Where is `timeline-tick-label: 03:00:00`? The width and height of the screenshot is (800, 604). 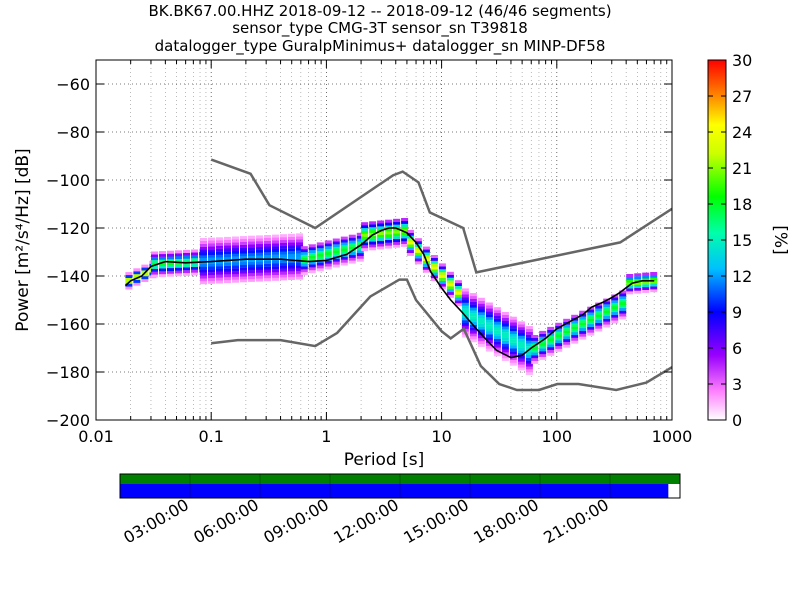
timeline-tick-label: 03:00:00 is located at coordinates (156, 521).